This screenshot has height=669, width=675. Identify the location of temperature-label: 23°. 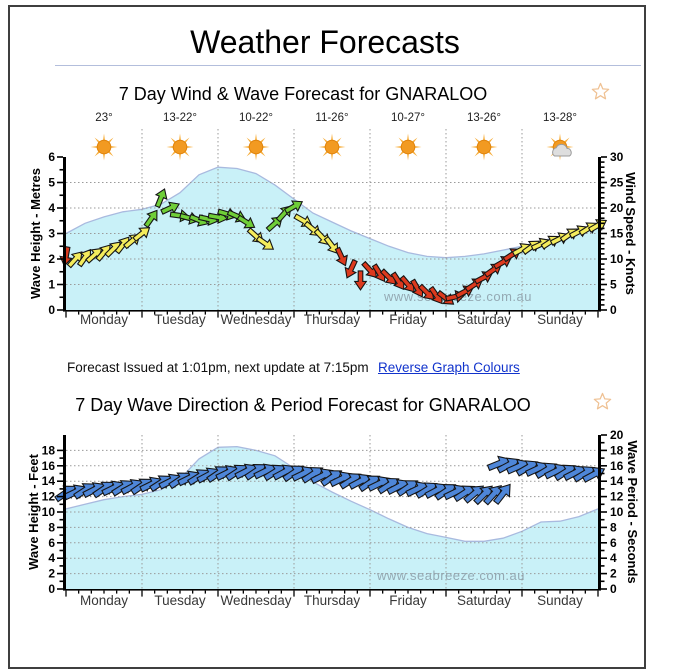
(104, 118).